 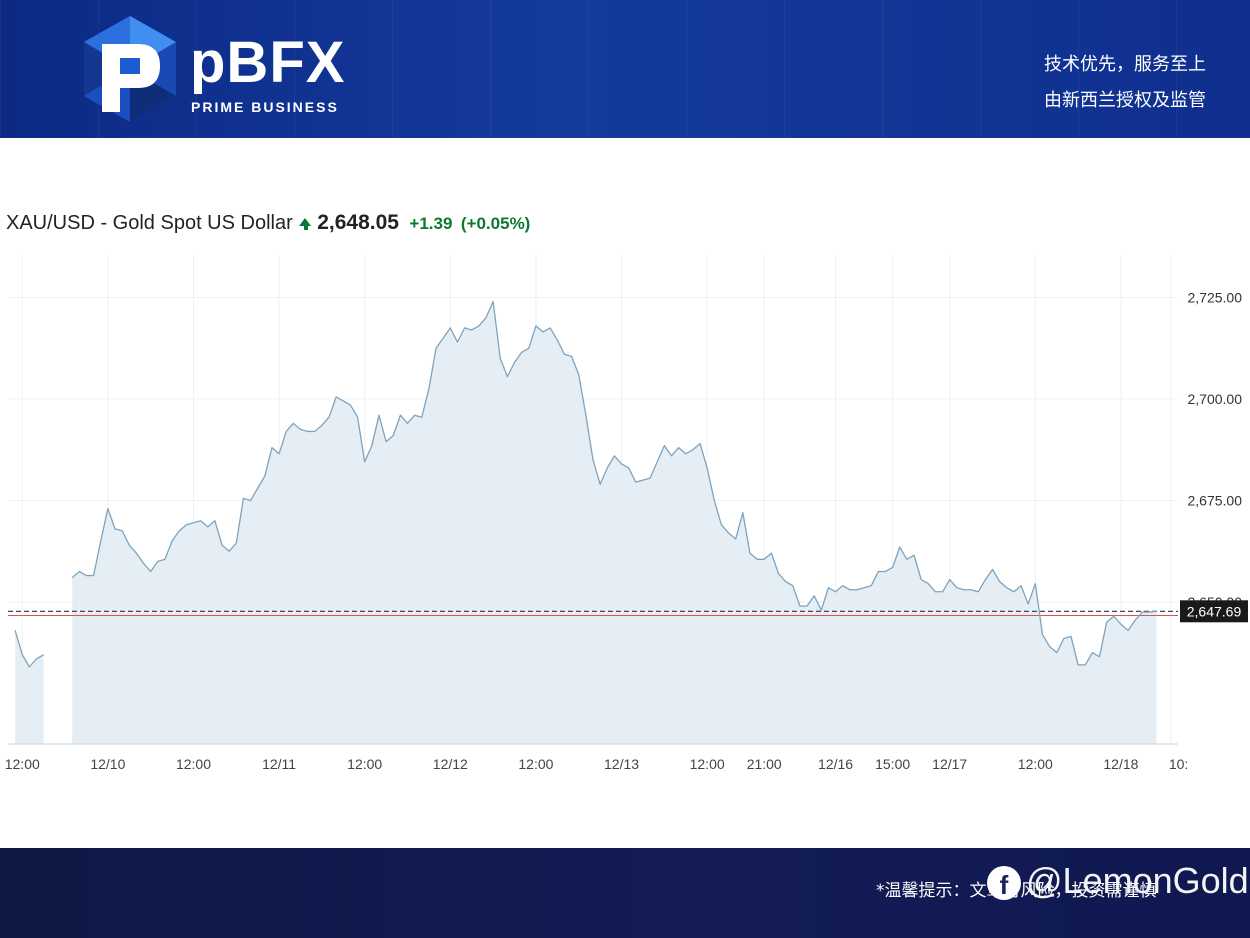 What do you see at coordinates (1215, 399) in the screenshot?
I see `y-tick-label: 2,700.00` at bounding box center [1215, 399].